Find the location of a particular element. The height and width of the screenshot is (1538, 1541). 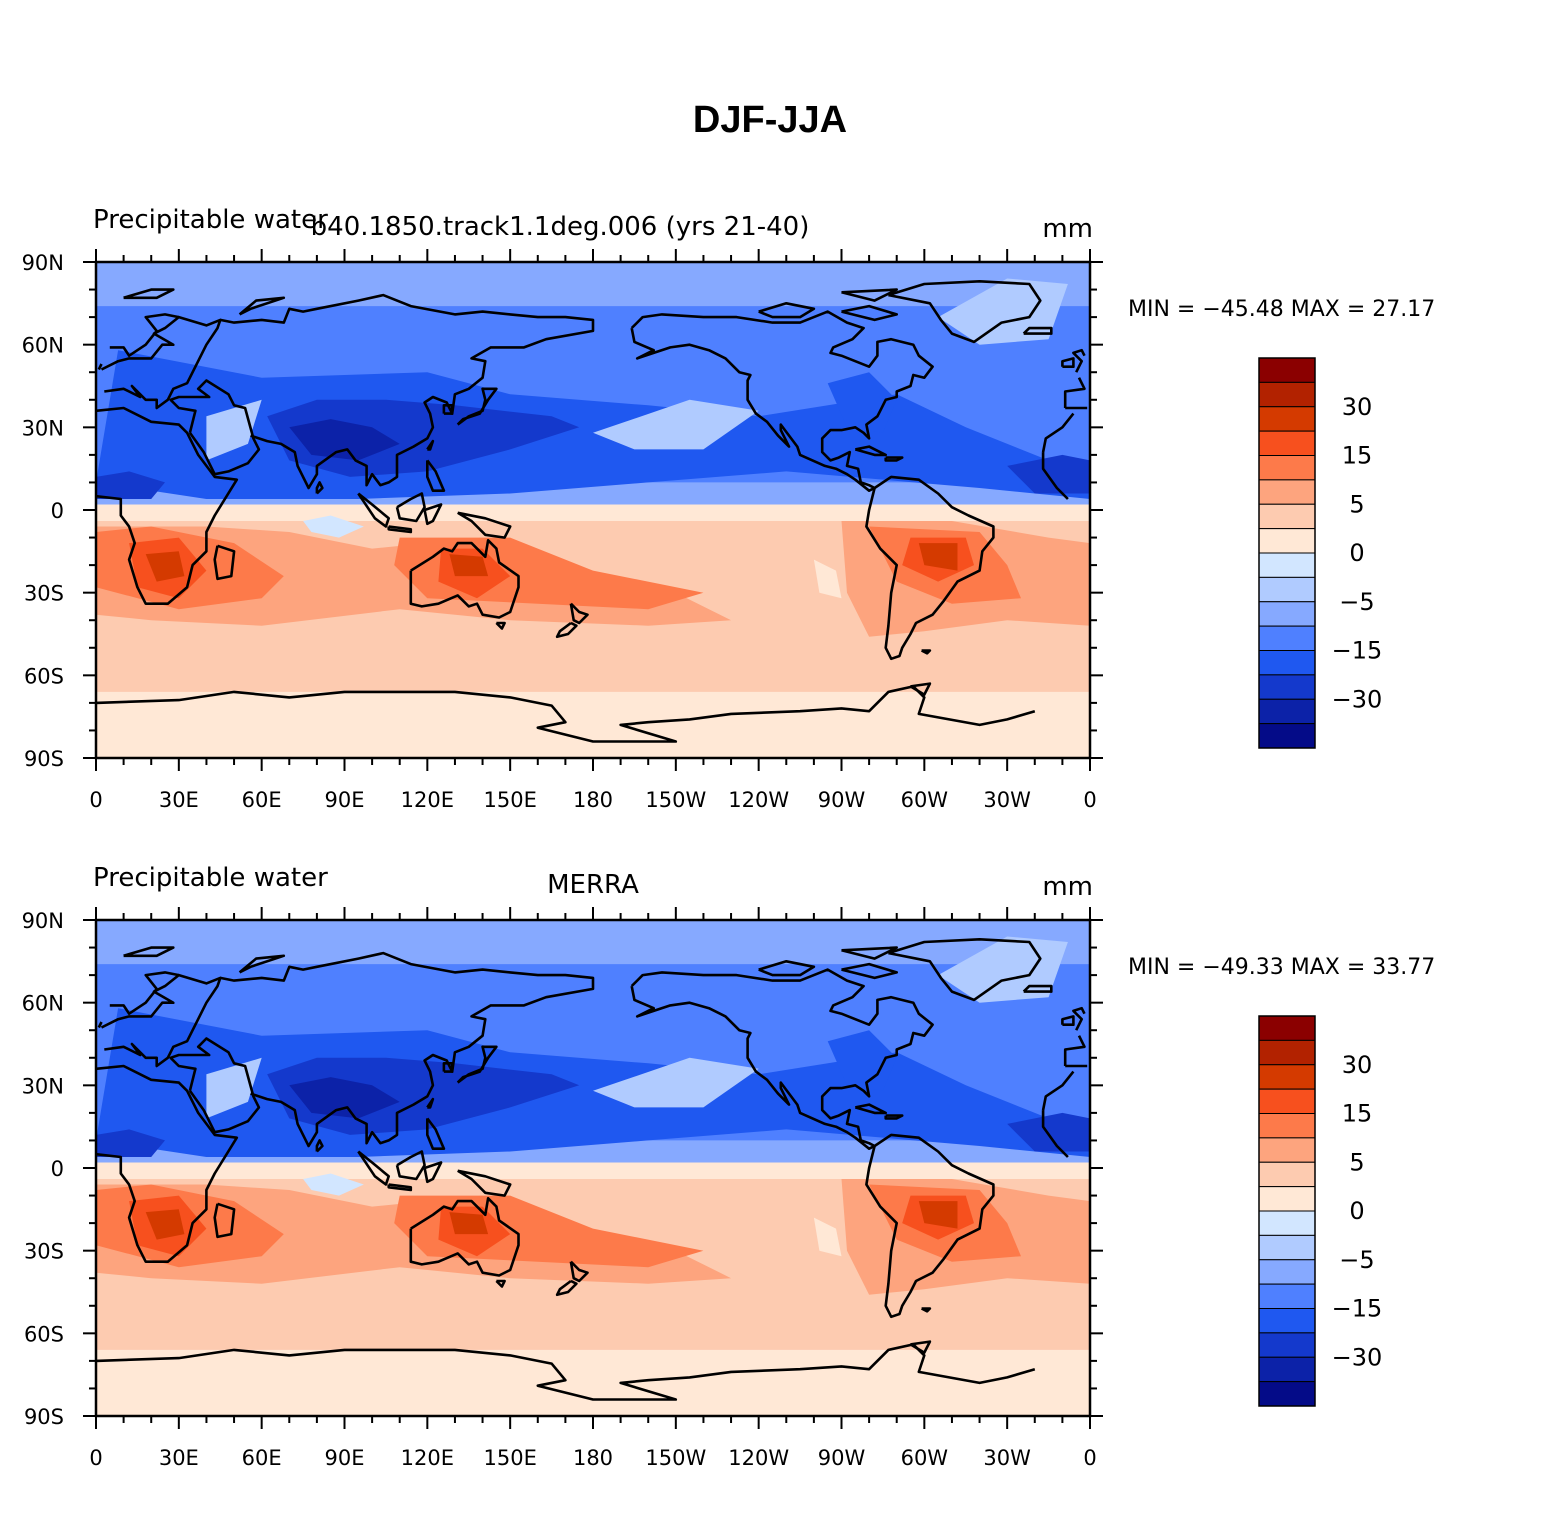

x-tick-label: 120W is located at coordinates (758, 800).